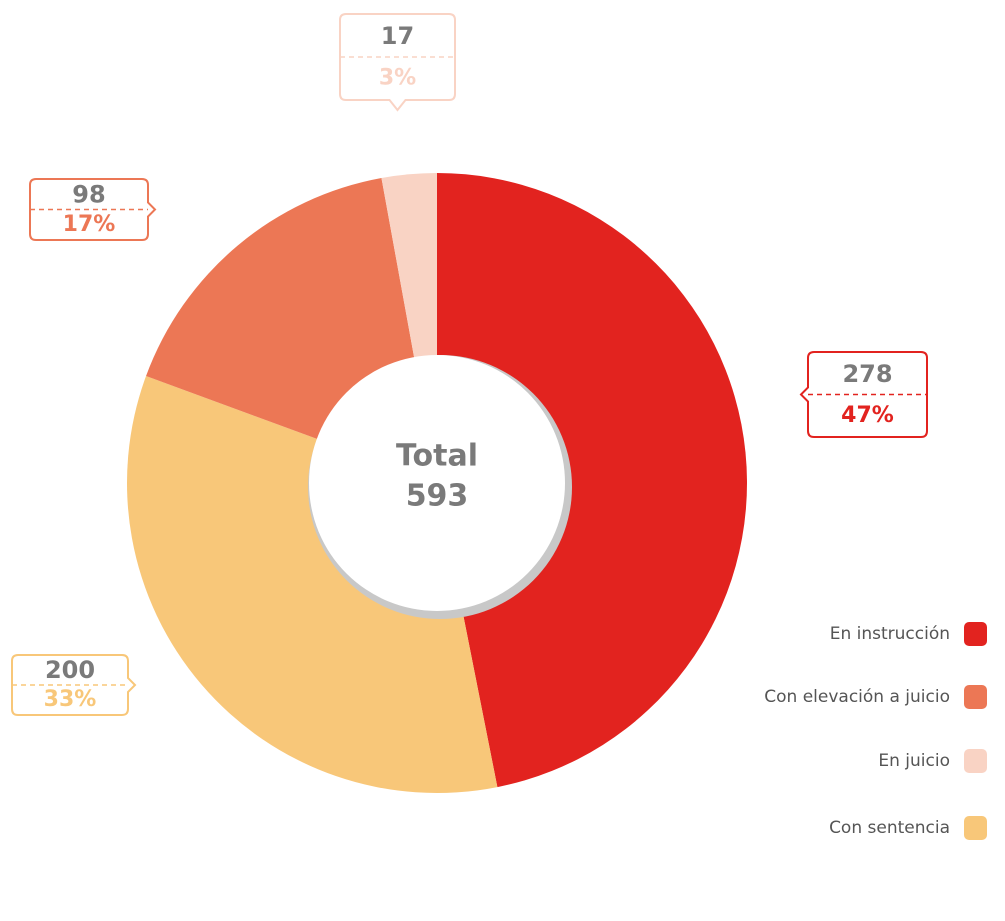  I want to click on center-label: Total, so click(437, 456).